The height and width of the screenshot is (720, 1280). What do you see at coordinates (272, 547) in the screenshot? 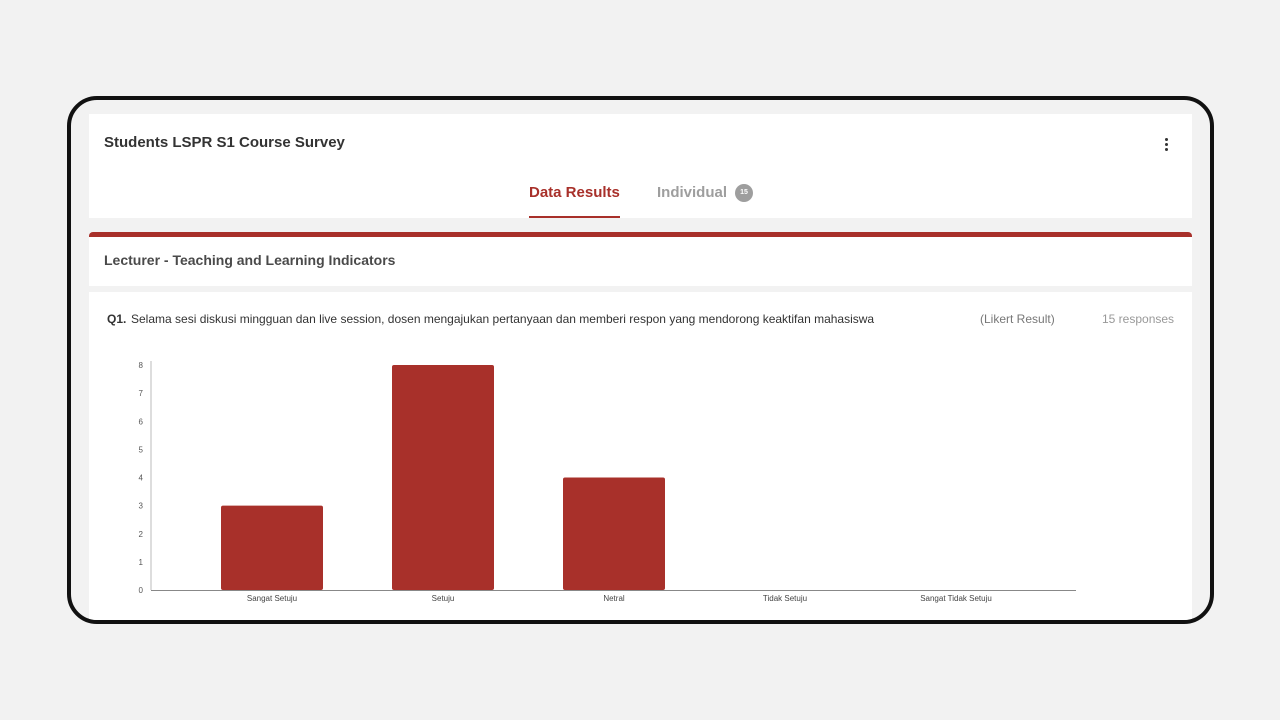
I see `bar-sangat-setuju` at bounding box center [272, 547].